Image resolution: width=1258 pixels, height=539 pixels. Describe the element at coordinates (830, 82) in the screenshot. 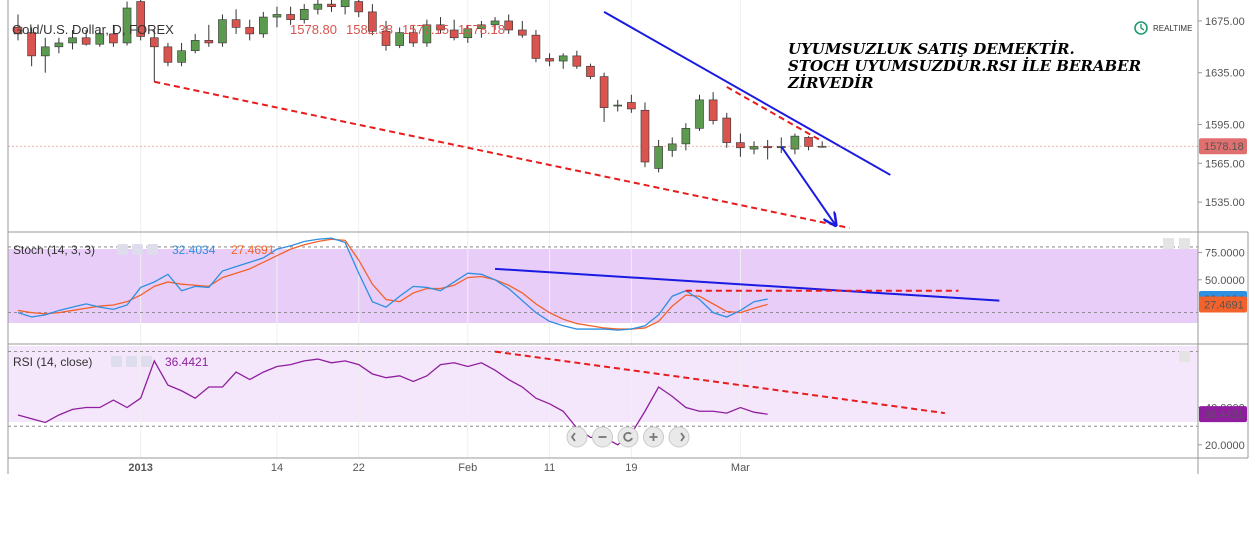

I see `annotation-line-3: ZİRVEDİR` at that location.